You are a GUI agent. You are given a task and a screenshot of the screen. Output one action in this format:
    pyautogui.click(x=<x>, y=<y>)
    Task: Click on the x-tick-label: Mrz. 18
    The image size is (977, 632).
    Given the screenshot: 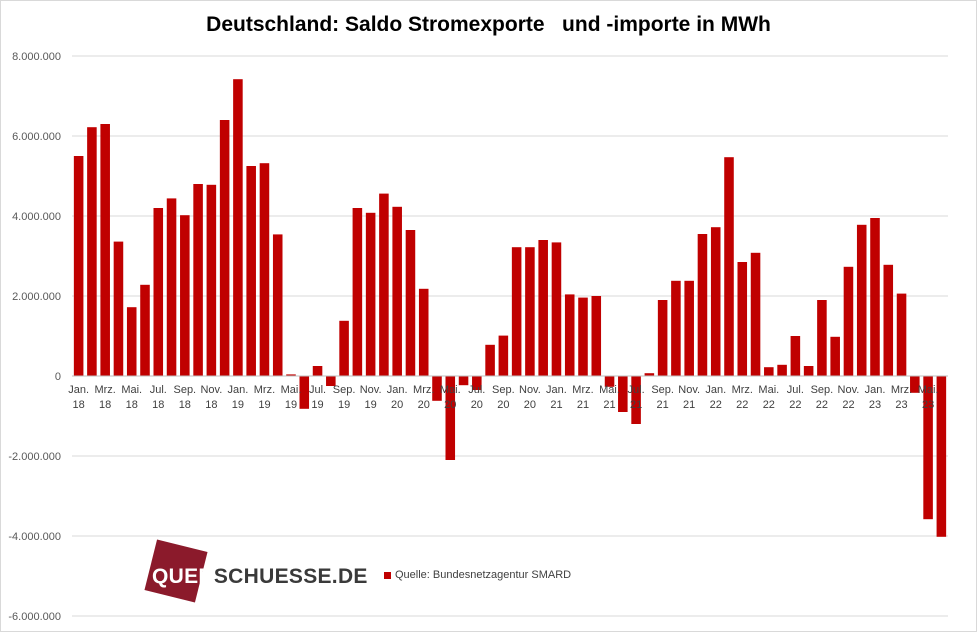 What is the action you would take?
    pyautogui.click(x=104, y=397)
    